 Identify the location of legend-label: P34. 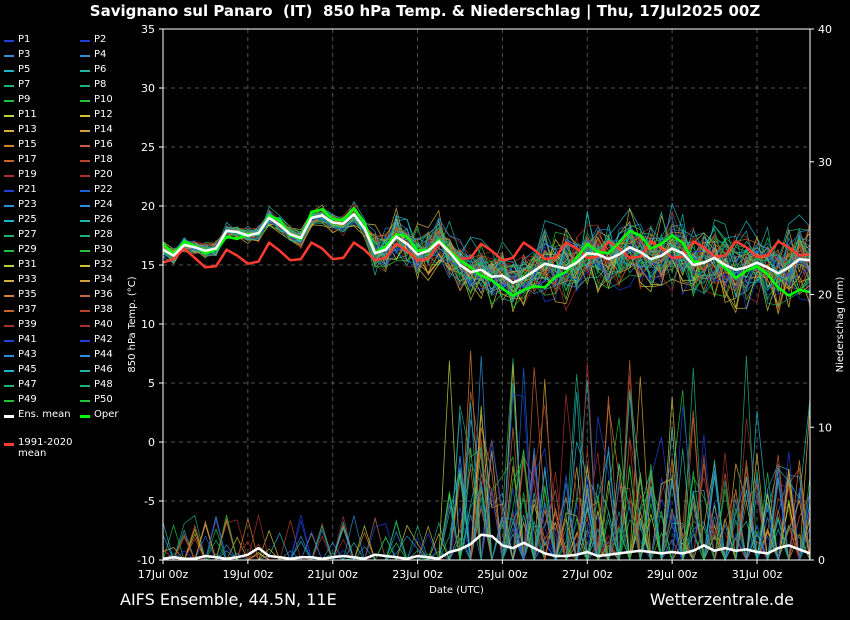
(103, 279).